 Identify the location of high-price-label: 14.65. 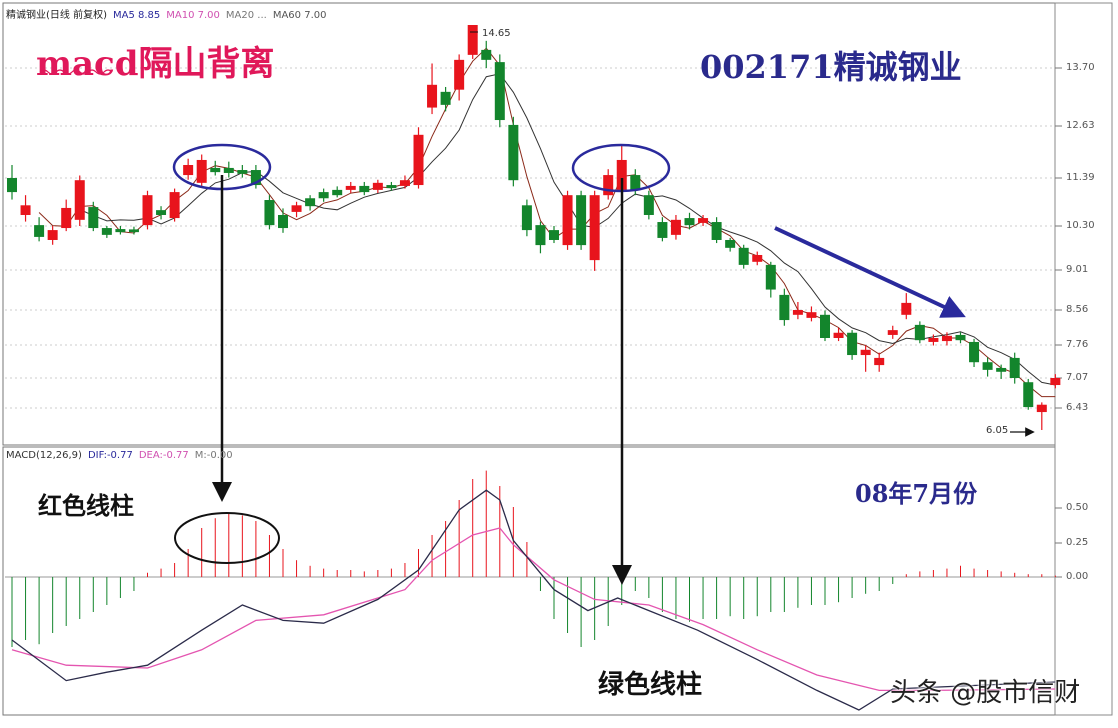
(496, 33).